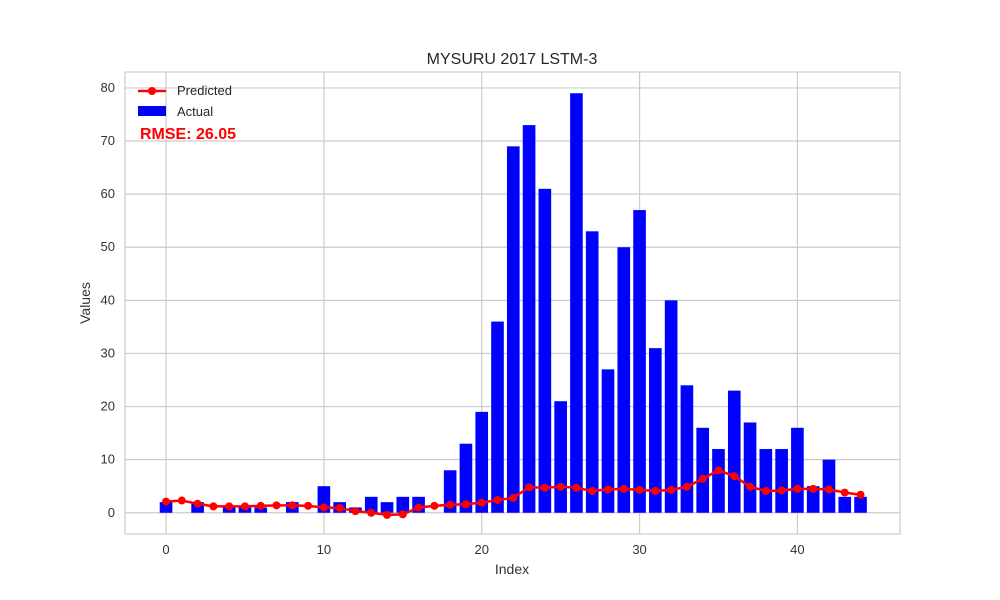 Image resolution: width=1000 pixels, height=600 pixels. What do you see at coordinates (797, 549) in the screenshot?
I see `x-tick-label: 40` at bounding box center [797, 549].